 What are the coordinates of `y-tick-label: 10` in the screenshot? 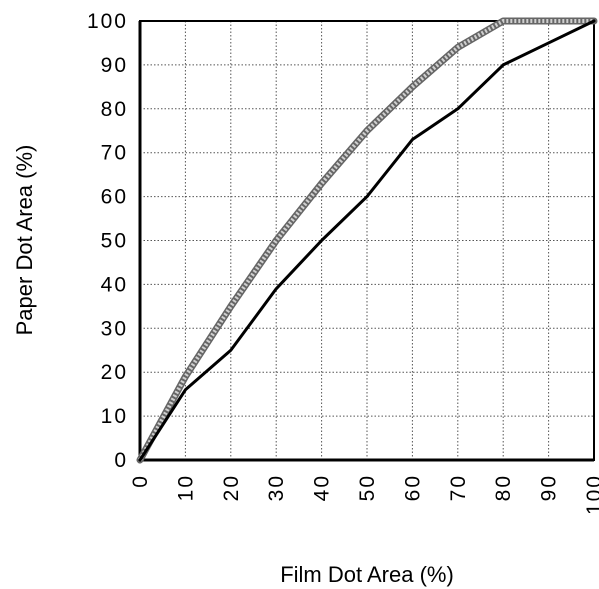 It's located at (114, 416).